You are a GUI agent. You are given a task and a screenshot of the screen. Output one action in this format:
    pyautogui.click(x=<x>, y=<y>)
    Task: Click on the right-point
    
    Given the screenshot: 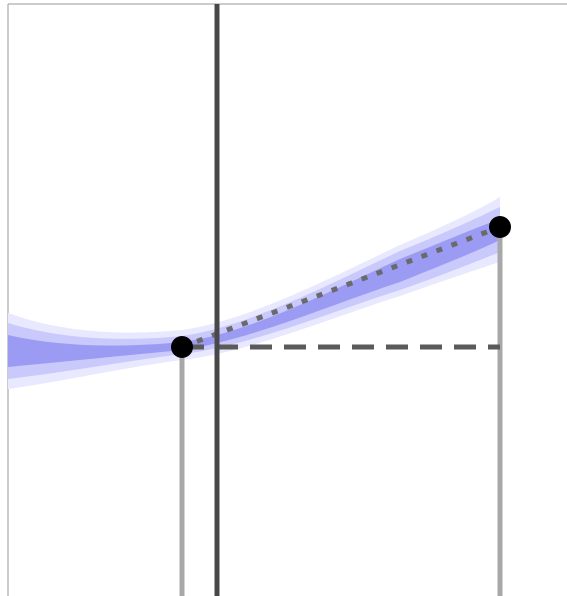 What is the action you would take?
    pyautogui.click(x=500, y=227)
    